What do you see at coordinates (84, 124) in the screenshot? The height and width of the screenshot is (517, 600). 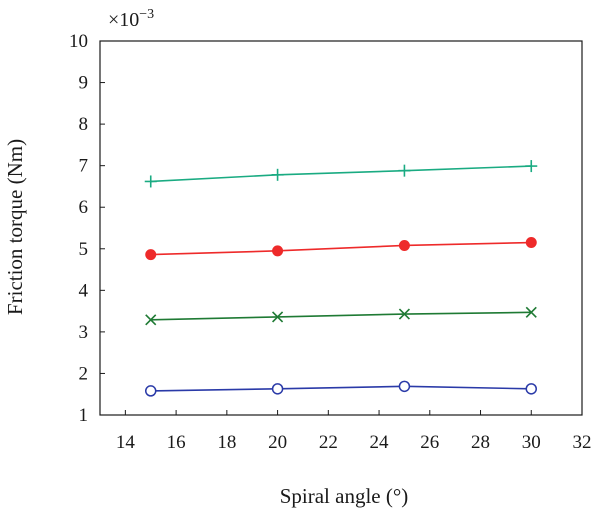 I see `y-tick-label: 8` at bounding box center [84, 124].